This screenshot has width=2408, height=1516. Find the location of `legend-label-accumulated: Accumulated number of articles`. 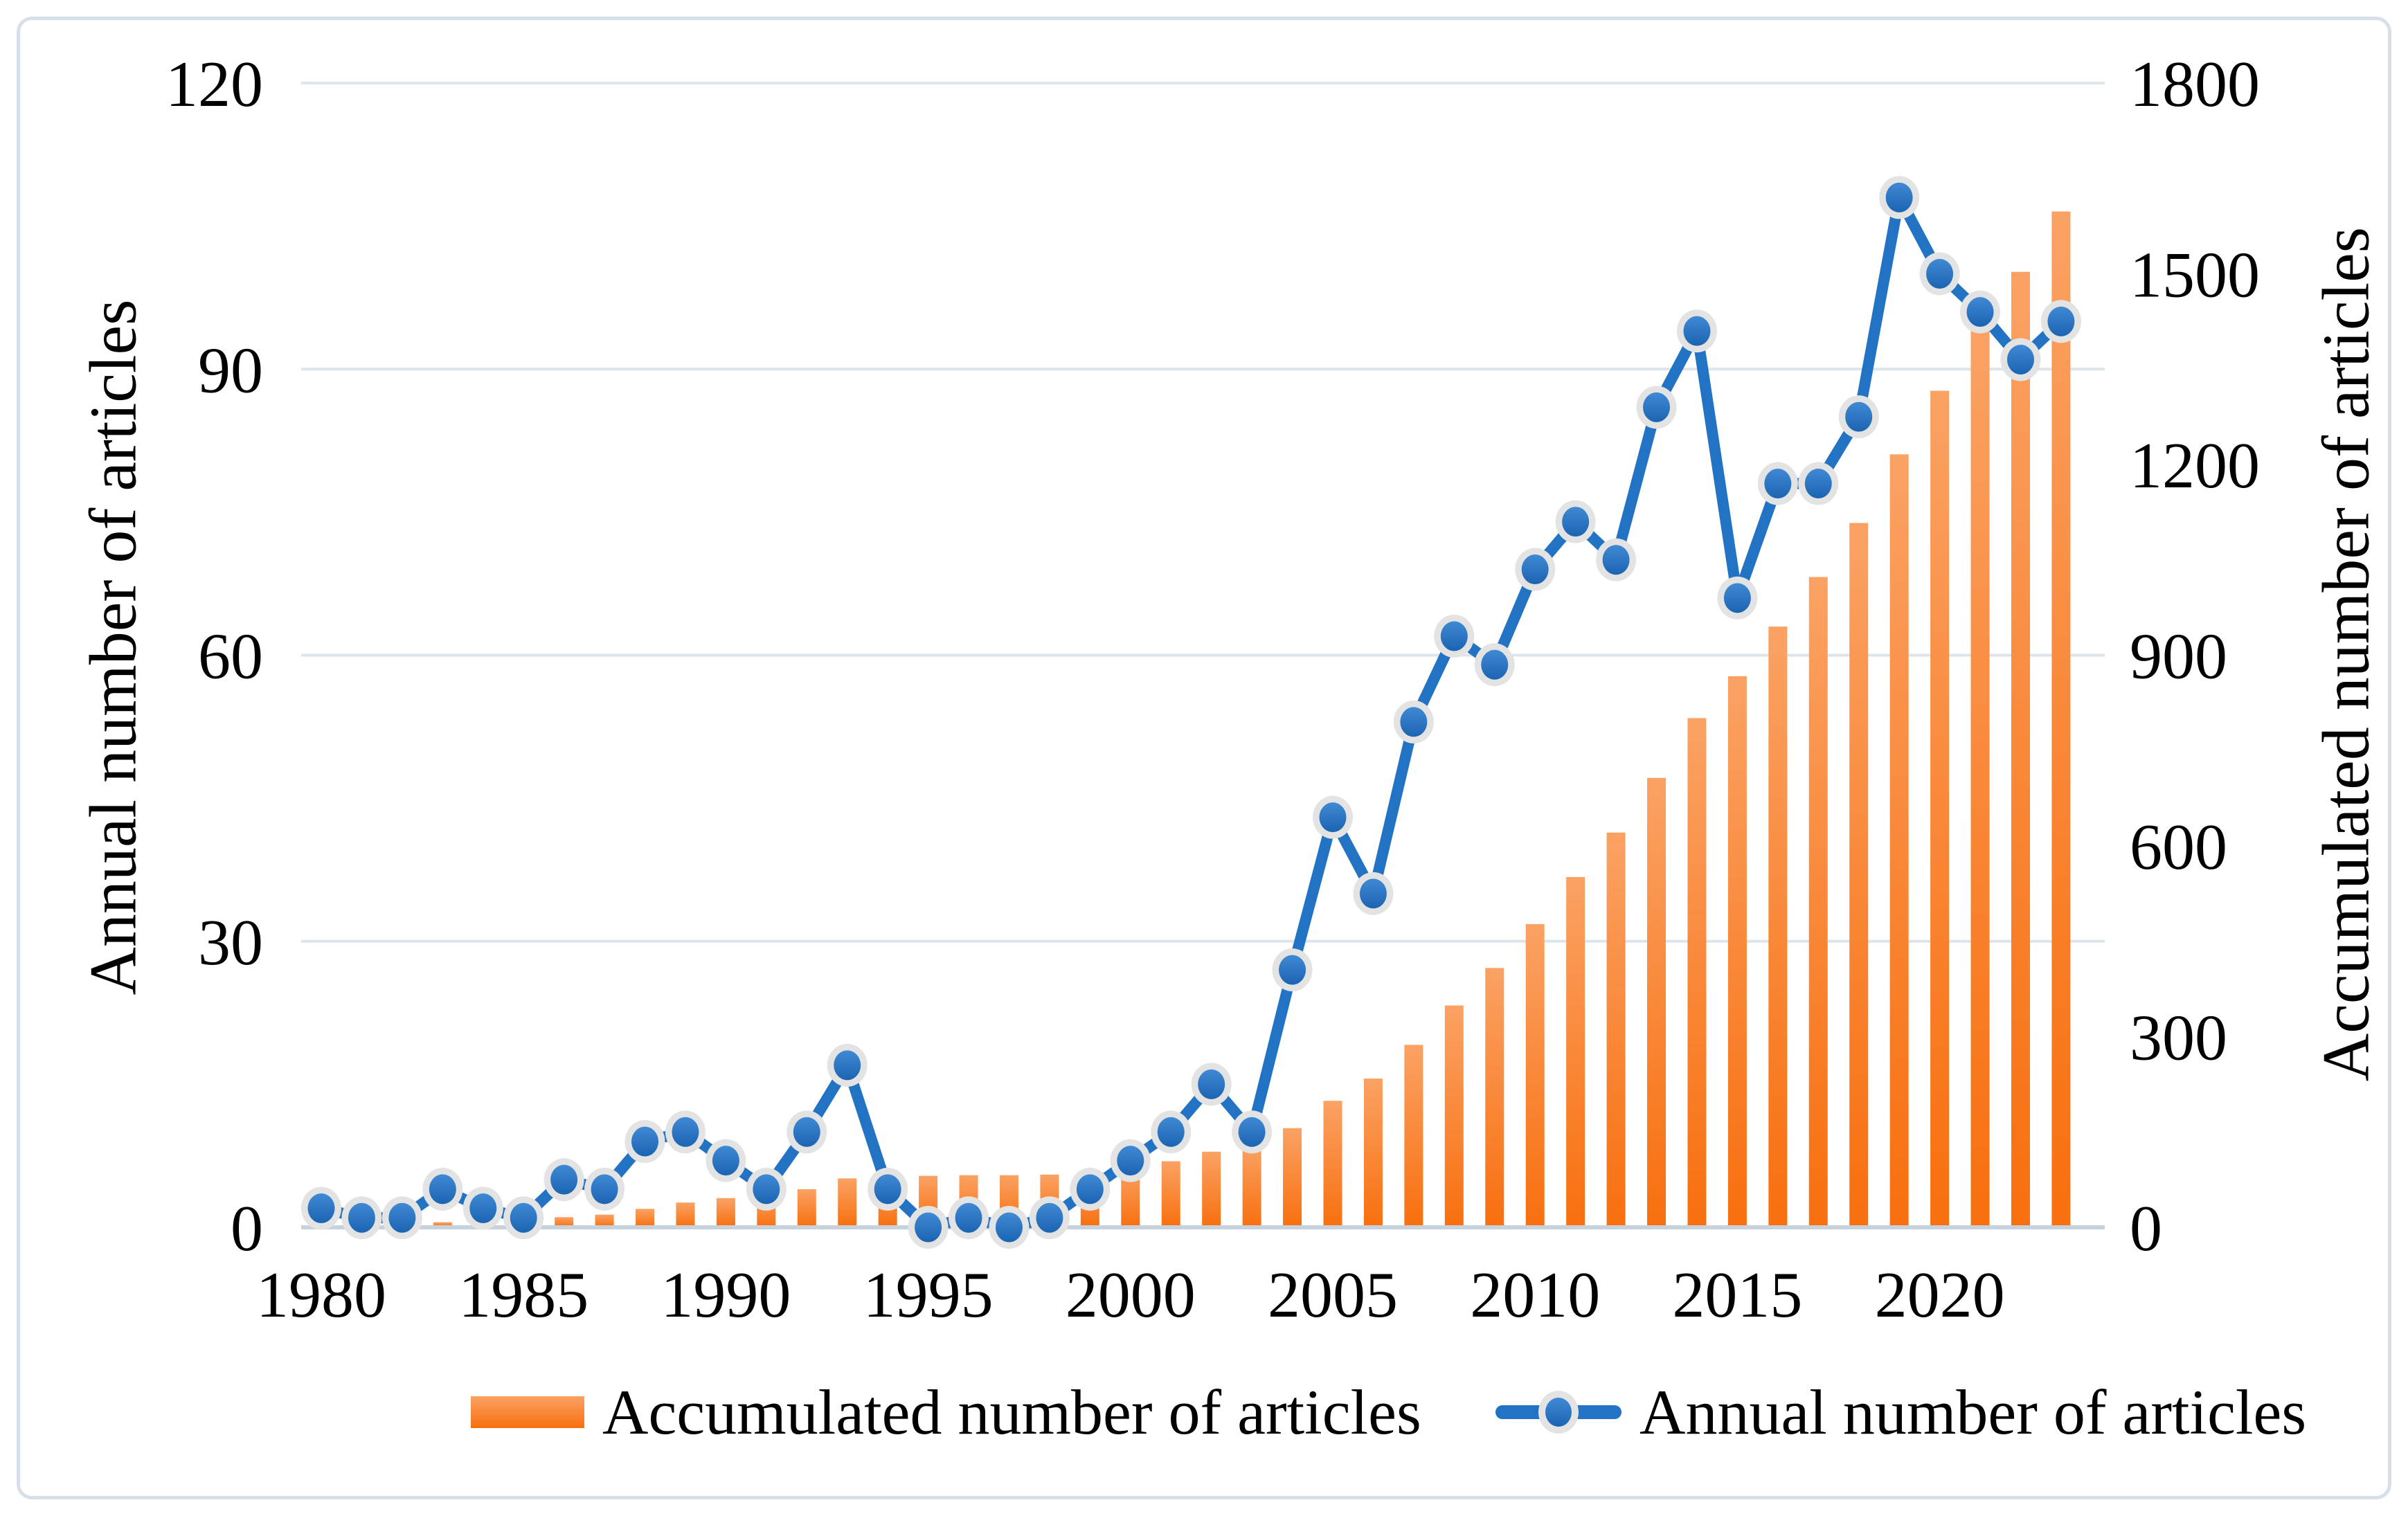

legend-label-accumulated: Accumulated number of articles is located at coordinates (1012, 1412).